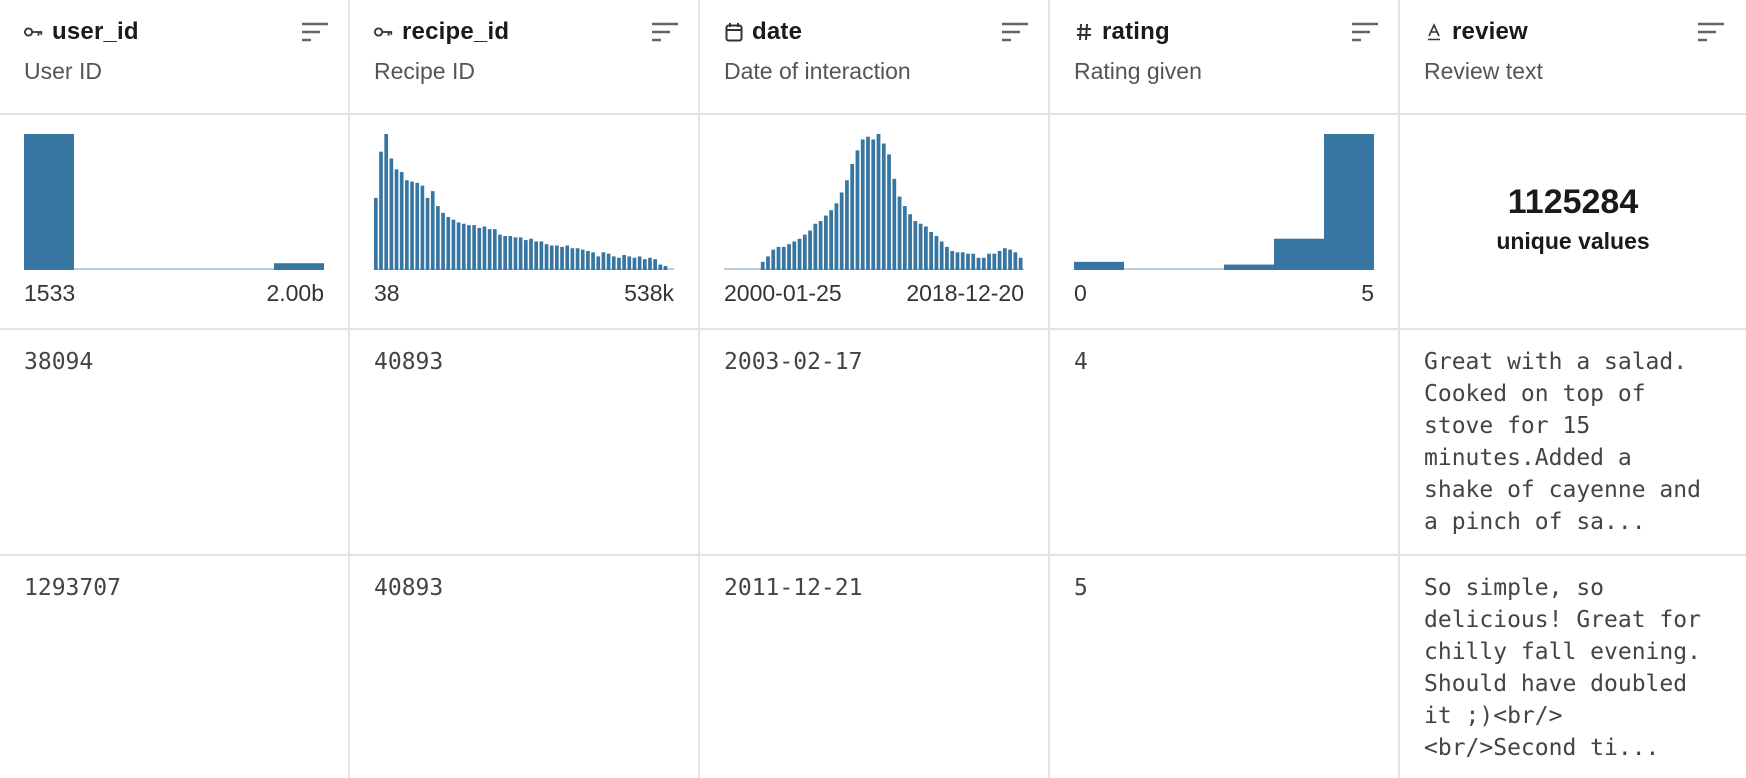 Image resolution: width=1746 pixels, height=778 pixels. I want to click on column-header-review: review Review text, so click(1575, 59).